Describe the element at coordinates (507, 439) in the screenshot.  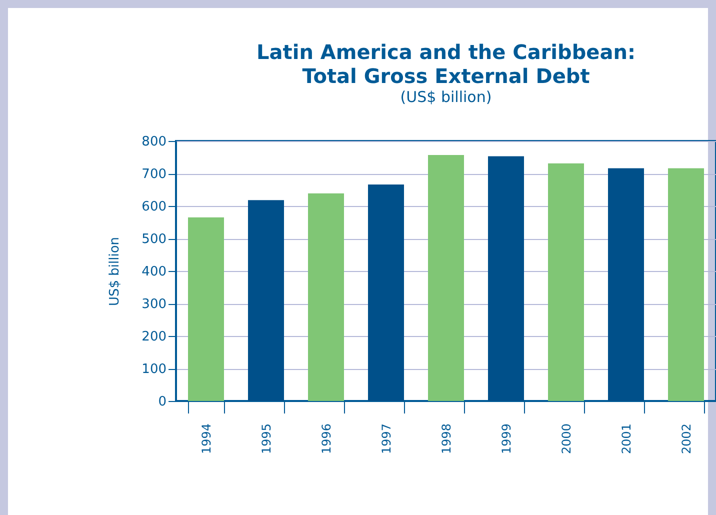
I see `x-tick-label: 1999` at that location.